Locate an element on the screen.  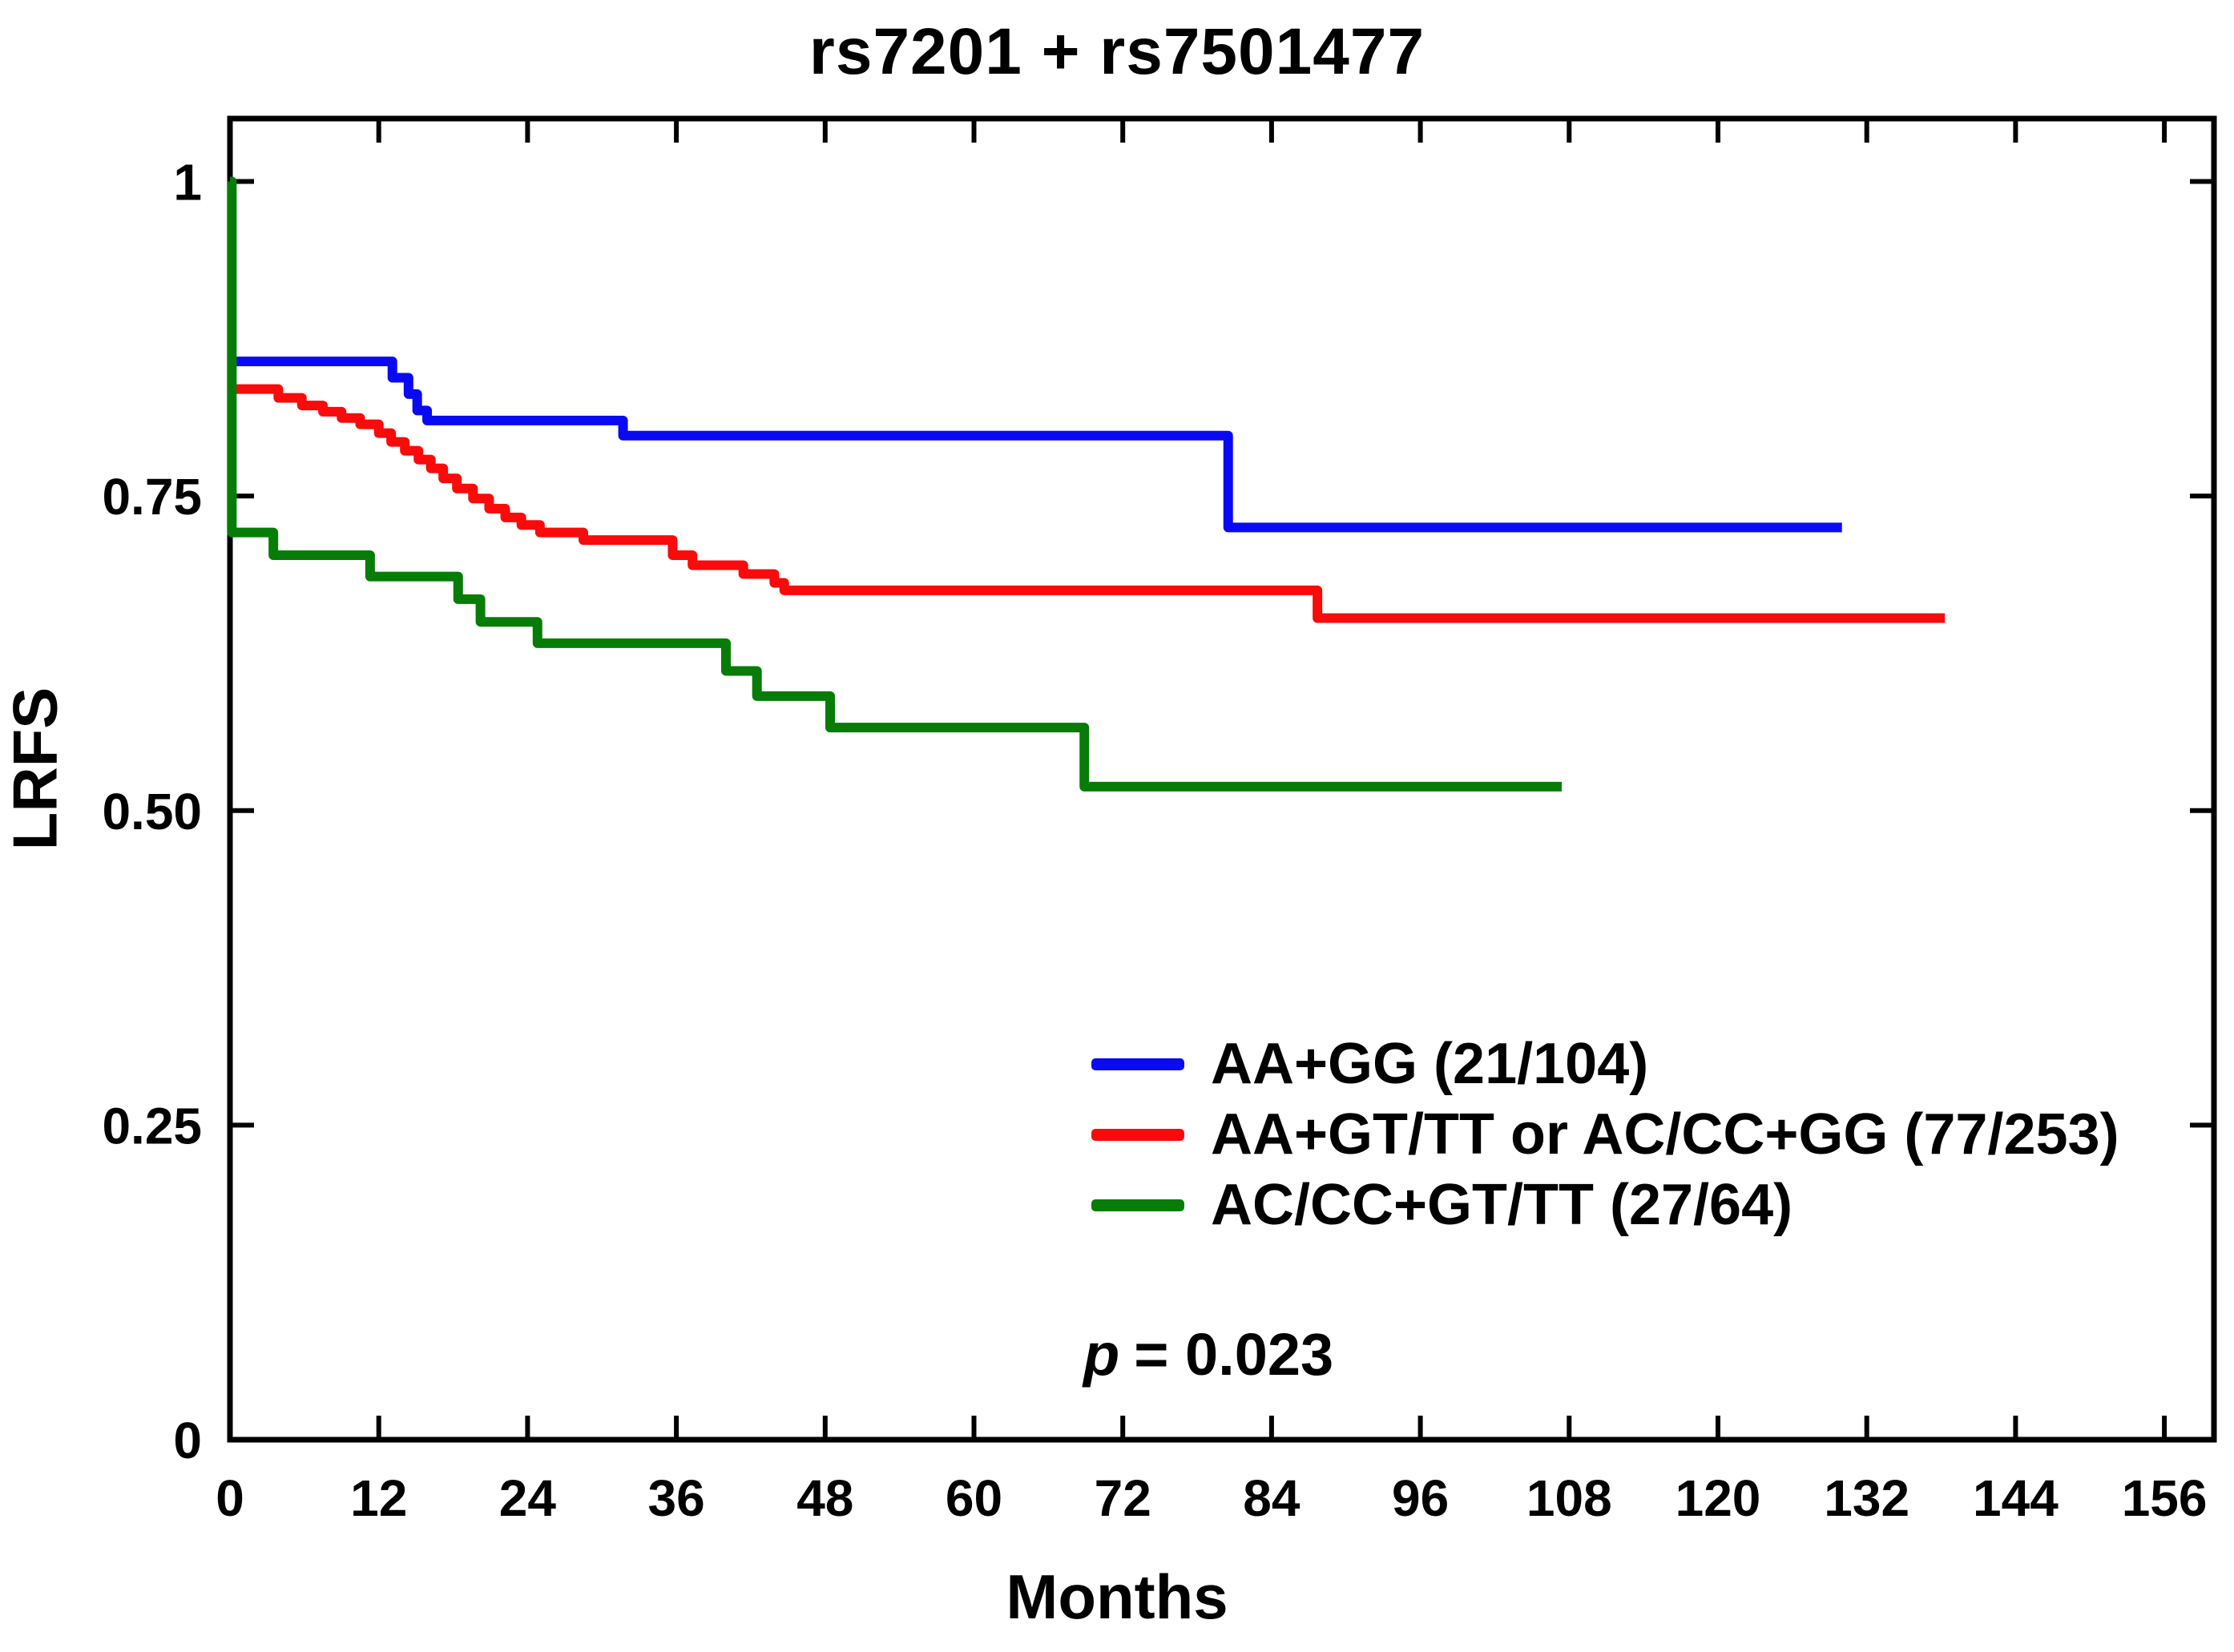
x-tick-label-60: 60 is located at coordinates (974, 1498).